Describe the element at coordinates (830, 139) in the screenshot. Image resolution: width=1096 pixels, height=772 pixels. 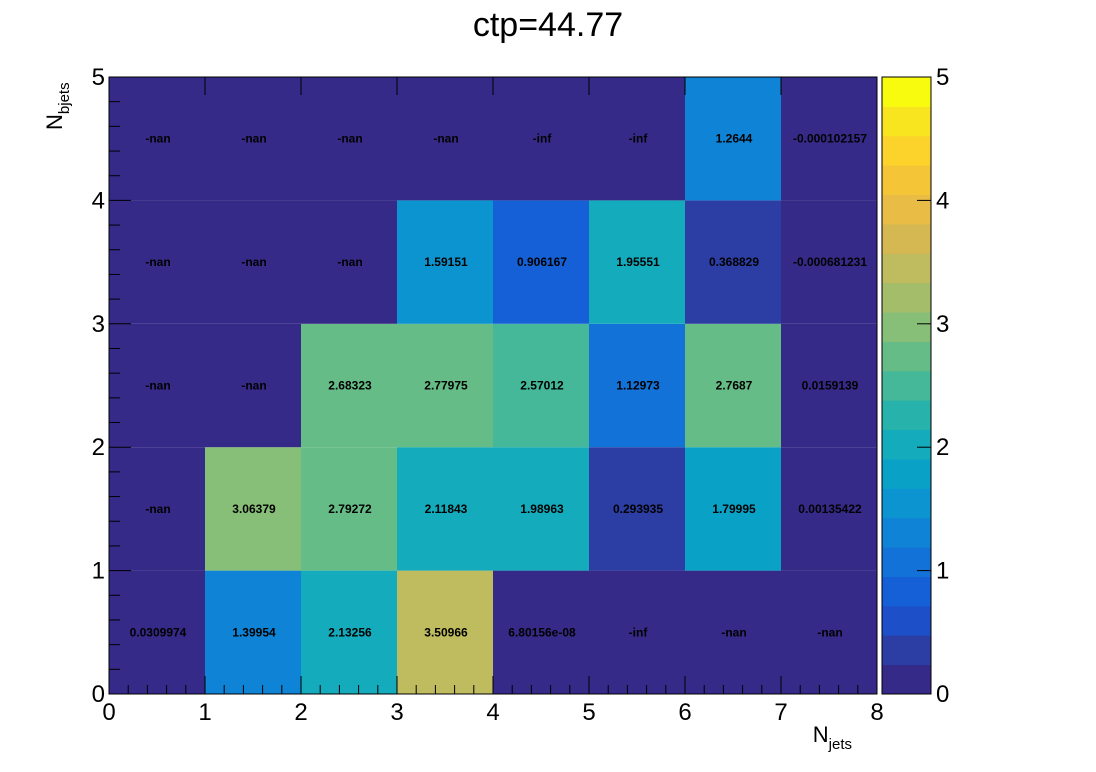
I see `cell-value-label: -0.000102157` at that location.